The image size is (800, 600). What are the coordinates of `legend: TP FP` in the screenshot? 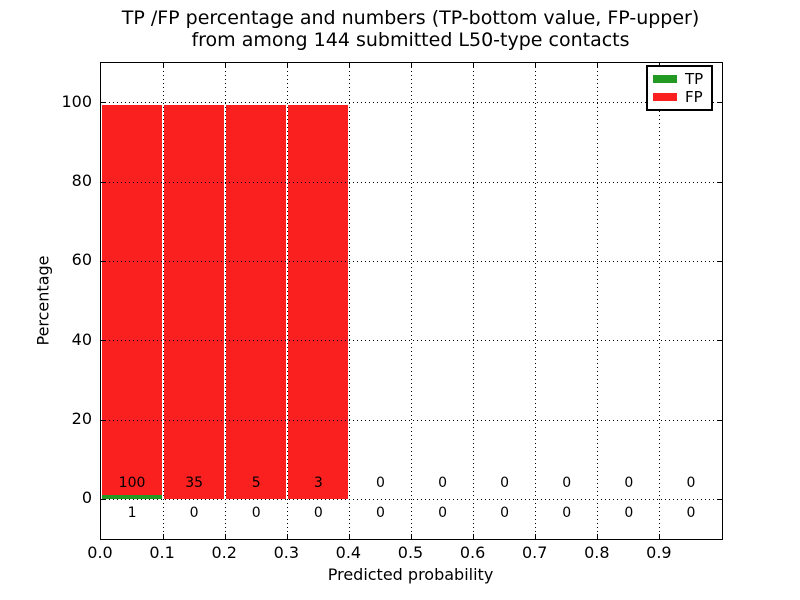 It's located at (679, 88).